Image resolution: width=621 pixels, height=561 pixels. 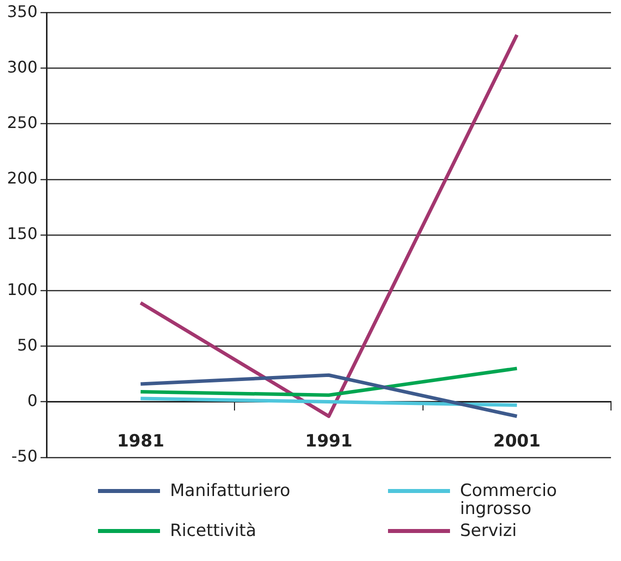 I want to click on y-tick-label: 100, so click(x=22, y=289).